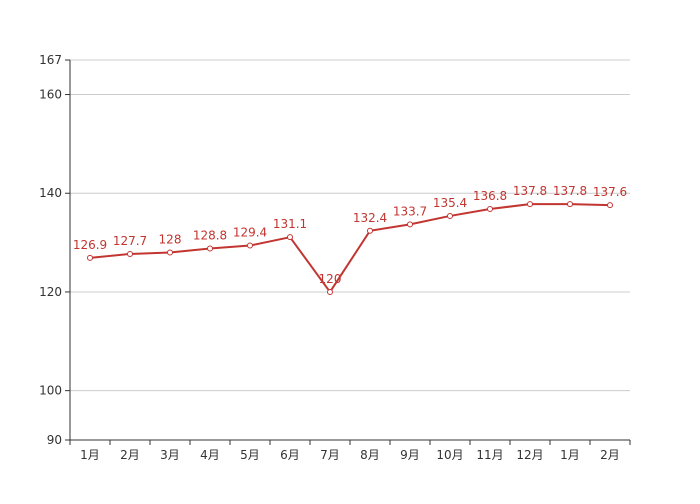 Image resolution: width=700 pixels, height=504 pixels. I want to click on x-tick-label: 8月, so click(370, 455).